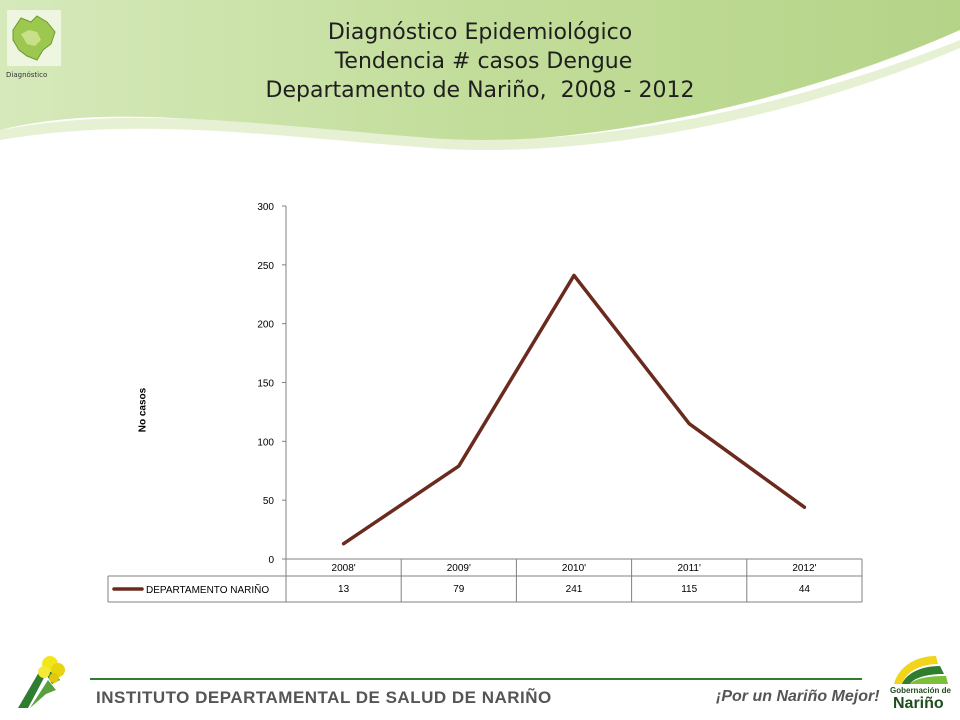 This screenshot has width=960, height=720. I want to click on title-line-2: Tendencia # casos Dengue, so click(480, 61).